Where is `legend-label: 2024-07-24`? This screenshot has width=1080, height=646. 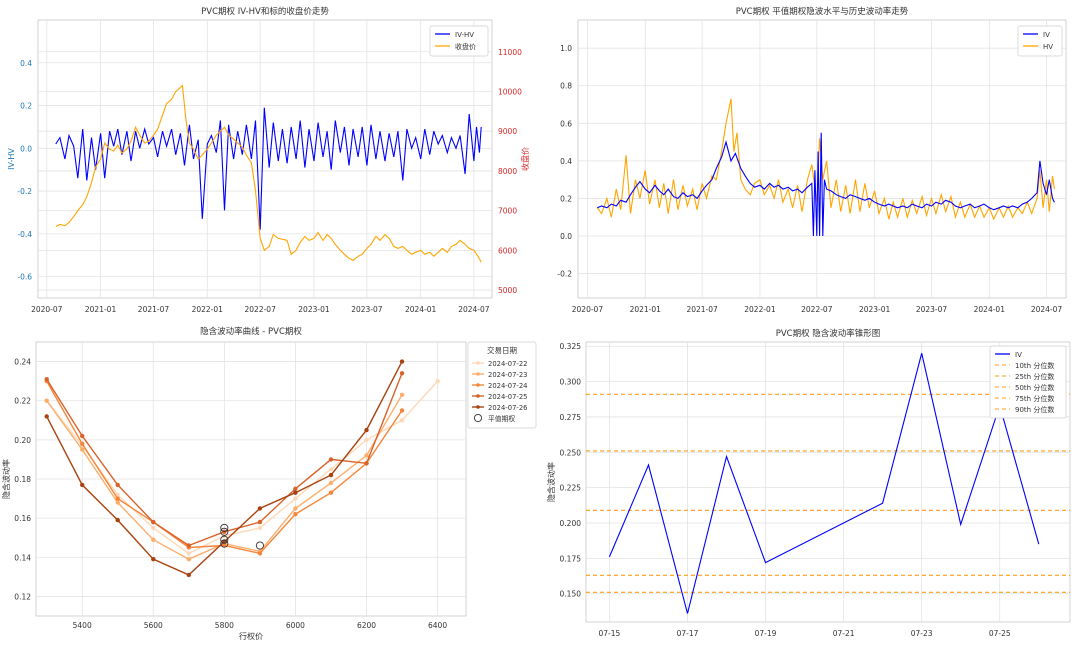
legend-label: 2024-07-24 is located at coordinates (508, 386).